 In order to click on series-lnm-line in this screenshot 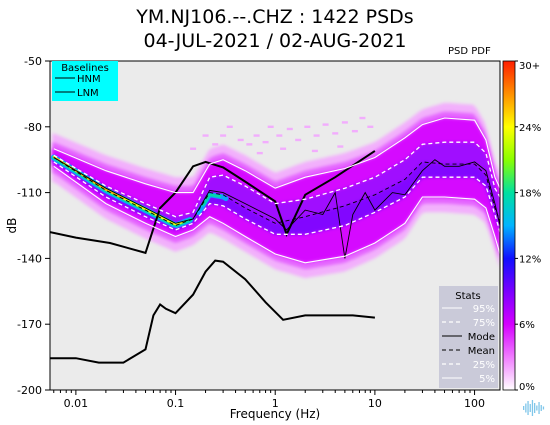, I will do `click(212, 311)`.